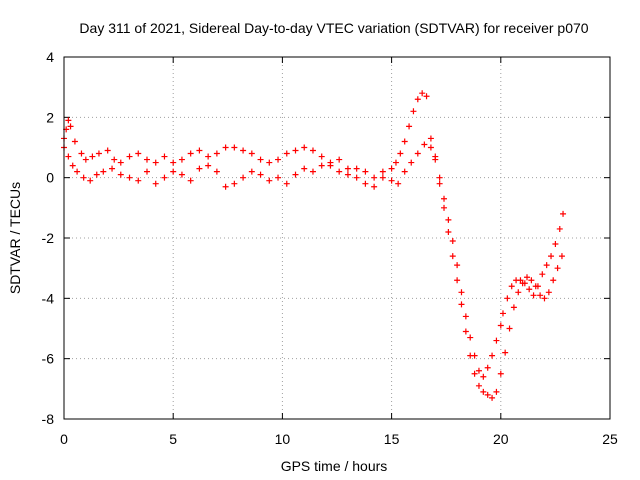 The width and height of the screenshot is (640, 480). What do you see at coordinates (334, 466) in the screenshot?
I see `x-axis-label: GPS time / hours` at bounding box center [334, 466].